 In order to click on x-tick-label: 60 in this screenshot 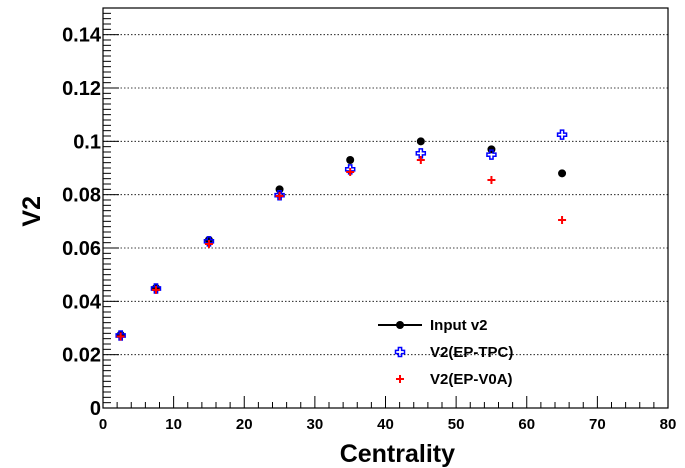, I will do `click(526, 424)`.